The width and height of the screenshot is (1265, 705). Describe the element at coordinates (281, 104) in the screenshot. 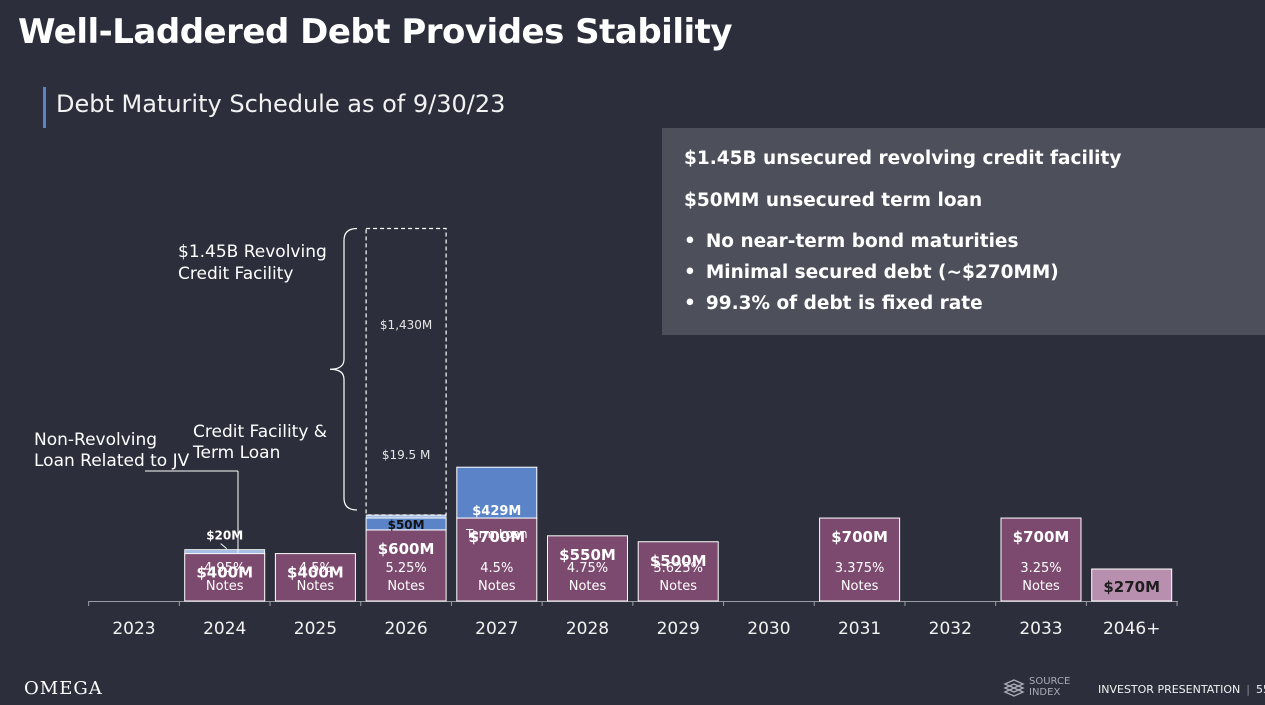

I see `chart-subtitle: Debt Maturity Schedule as of 9/30/23` at that location.